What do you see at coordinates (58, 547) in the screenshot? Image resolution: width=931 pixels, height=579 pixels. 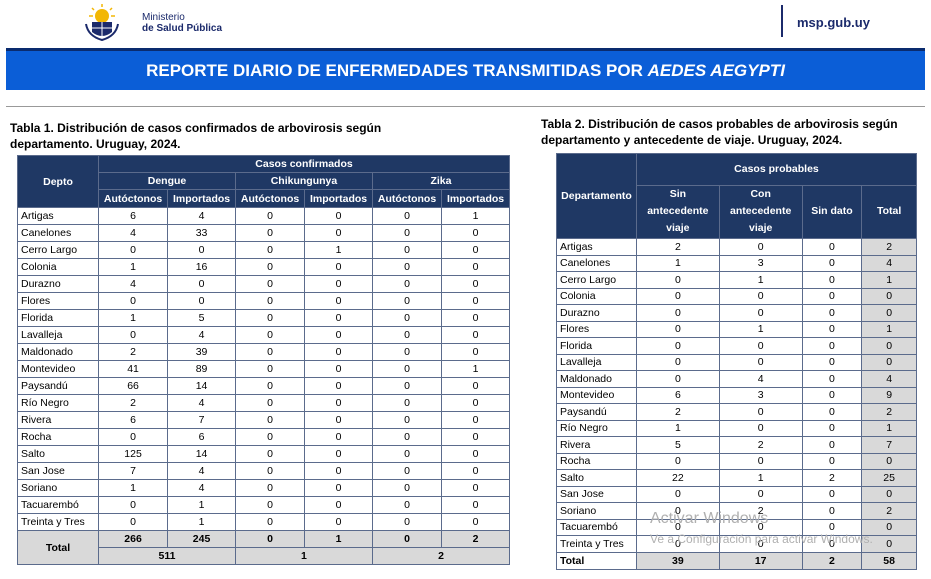 I see `total-label: Total` at bounding box center [58, 547].